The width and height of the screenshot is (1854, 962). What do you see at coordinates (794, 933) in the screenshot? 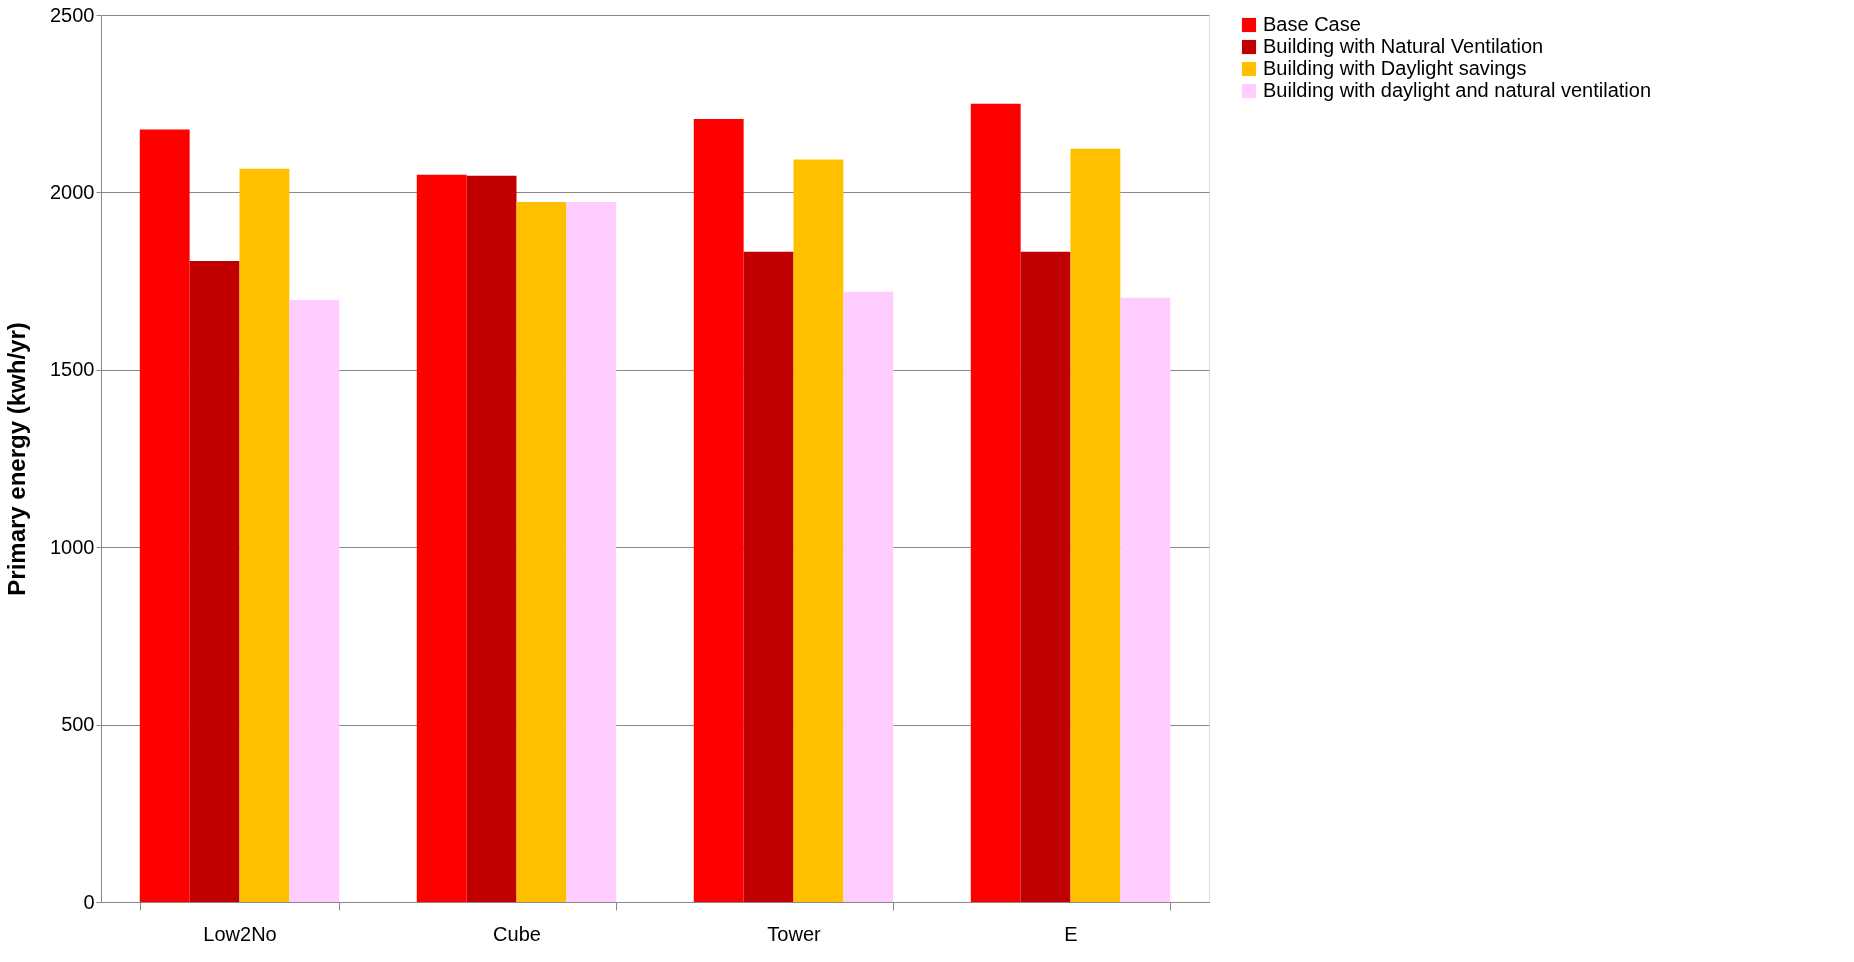
I see `x-tick-label: Tower` at bounding box center [794, 933].